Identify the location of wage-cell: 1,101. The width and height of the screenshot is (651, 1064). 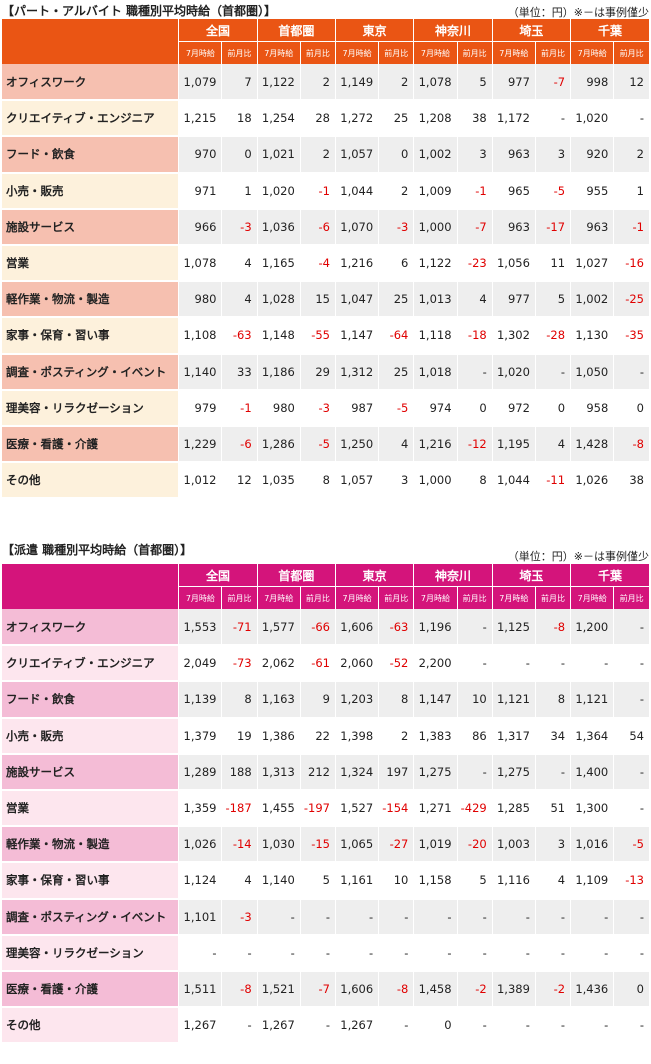
(200, 917).